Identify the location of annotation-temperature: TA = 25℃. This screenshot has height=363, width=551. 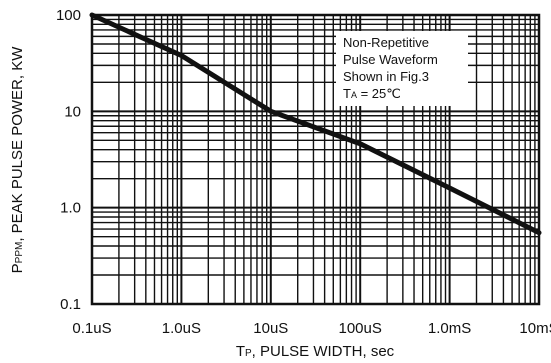
(372, 93).